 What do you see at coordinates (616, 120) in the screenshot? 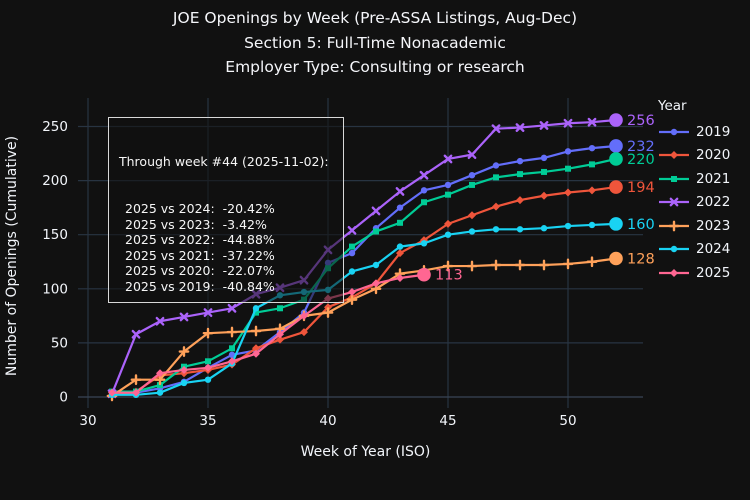
I see `end-dot-2022` at bounding box center [616, 120].